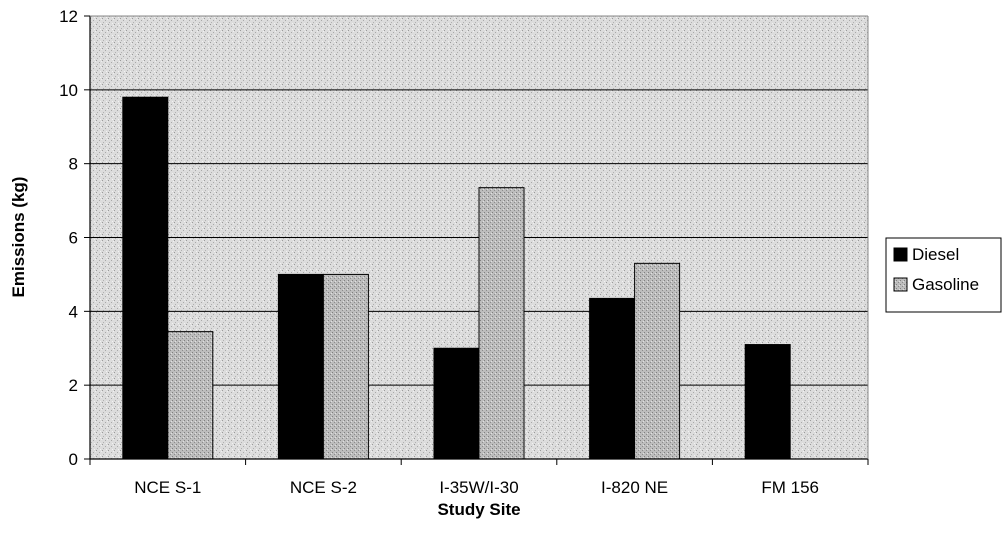 This screenshot has height=548, width=1002. I want to click on x-axis-title: Study Site, so click(478, 509).